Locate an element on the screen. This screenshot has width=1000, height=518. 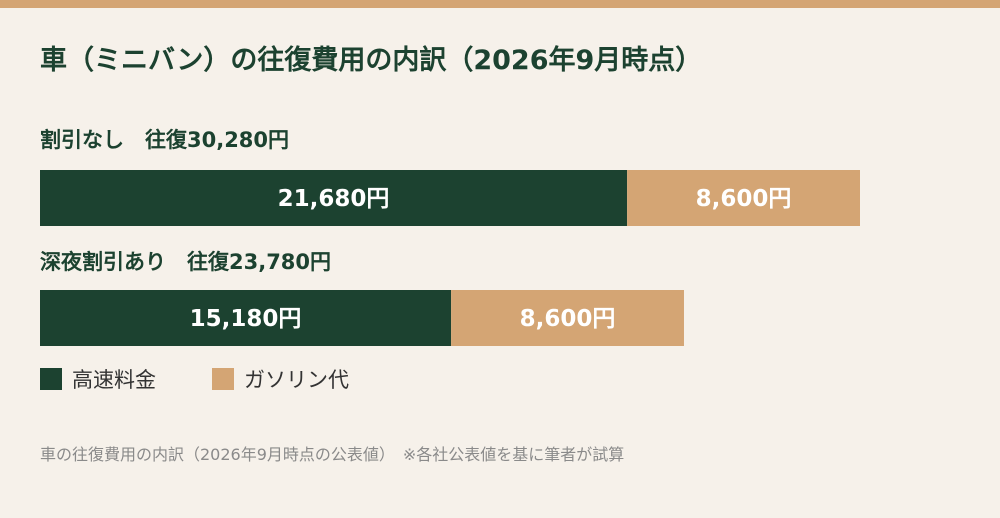
row-label-night-discount: 深夜割引あり 往復23,780円 is located at coordinates (186, 262).